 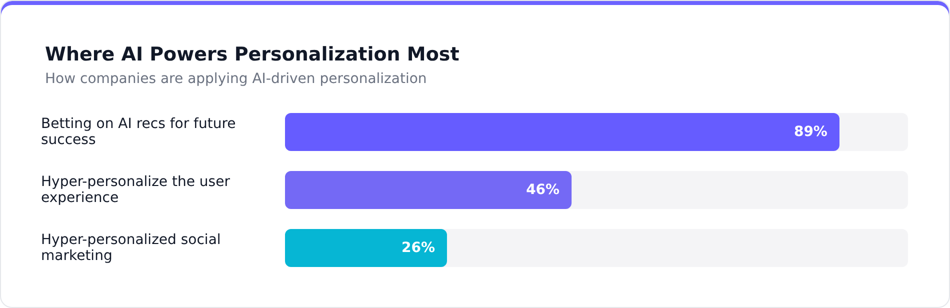 I want to click on data-label: 89%, so click(x=811, y=132).